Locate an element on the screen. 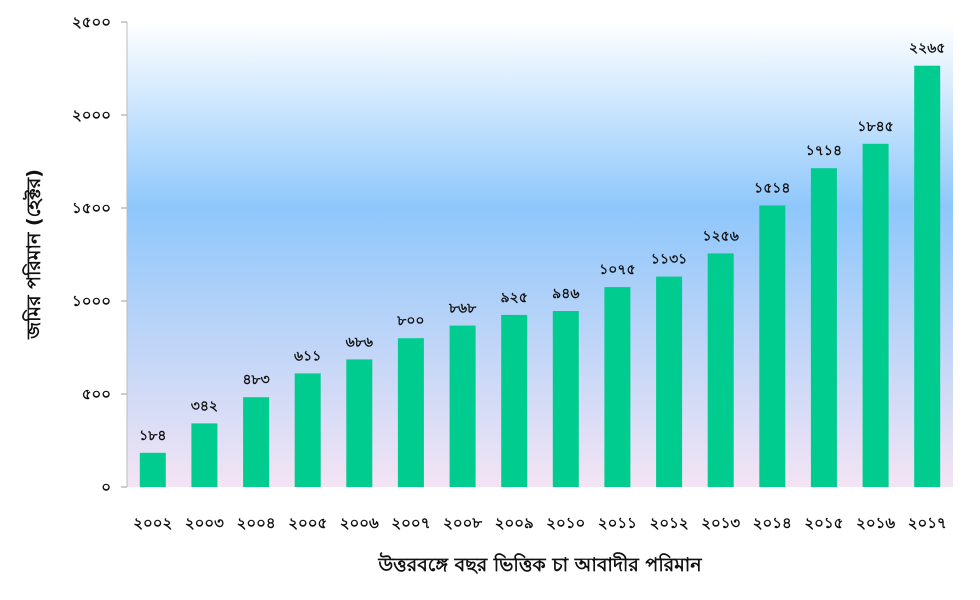 This screenshot has height=600, width=980. data-label-9: ১০৭৫ is located at coordinates (617, 270).